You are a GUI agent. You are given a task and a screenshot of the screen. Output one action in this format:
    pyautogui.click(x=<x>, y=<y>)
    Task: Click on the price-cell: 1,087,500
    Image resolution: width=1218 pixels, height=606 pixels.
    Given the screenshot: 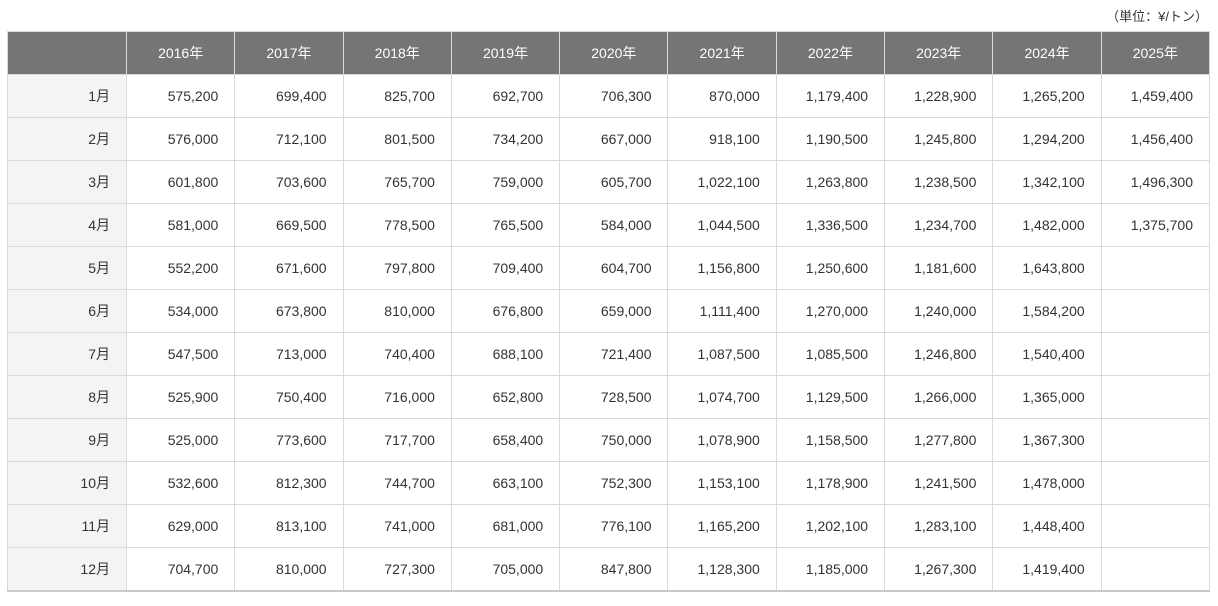 What is the action you would take?
    pyautogui.click(x=722, y=354)
    